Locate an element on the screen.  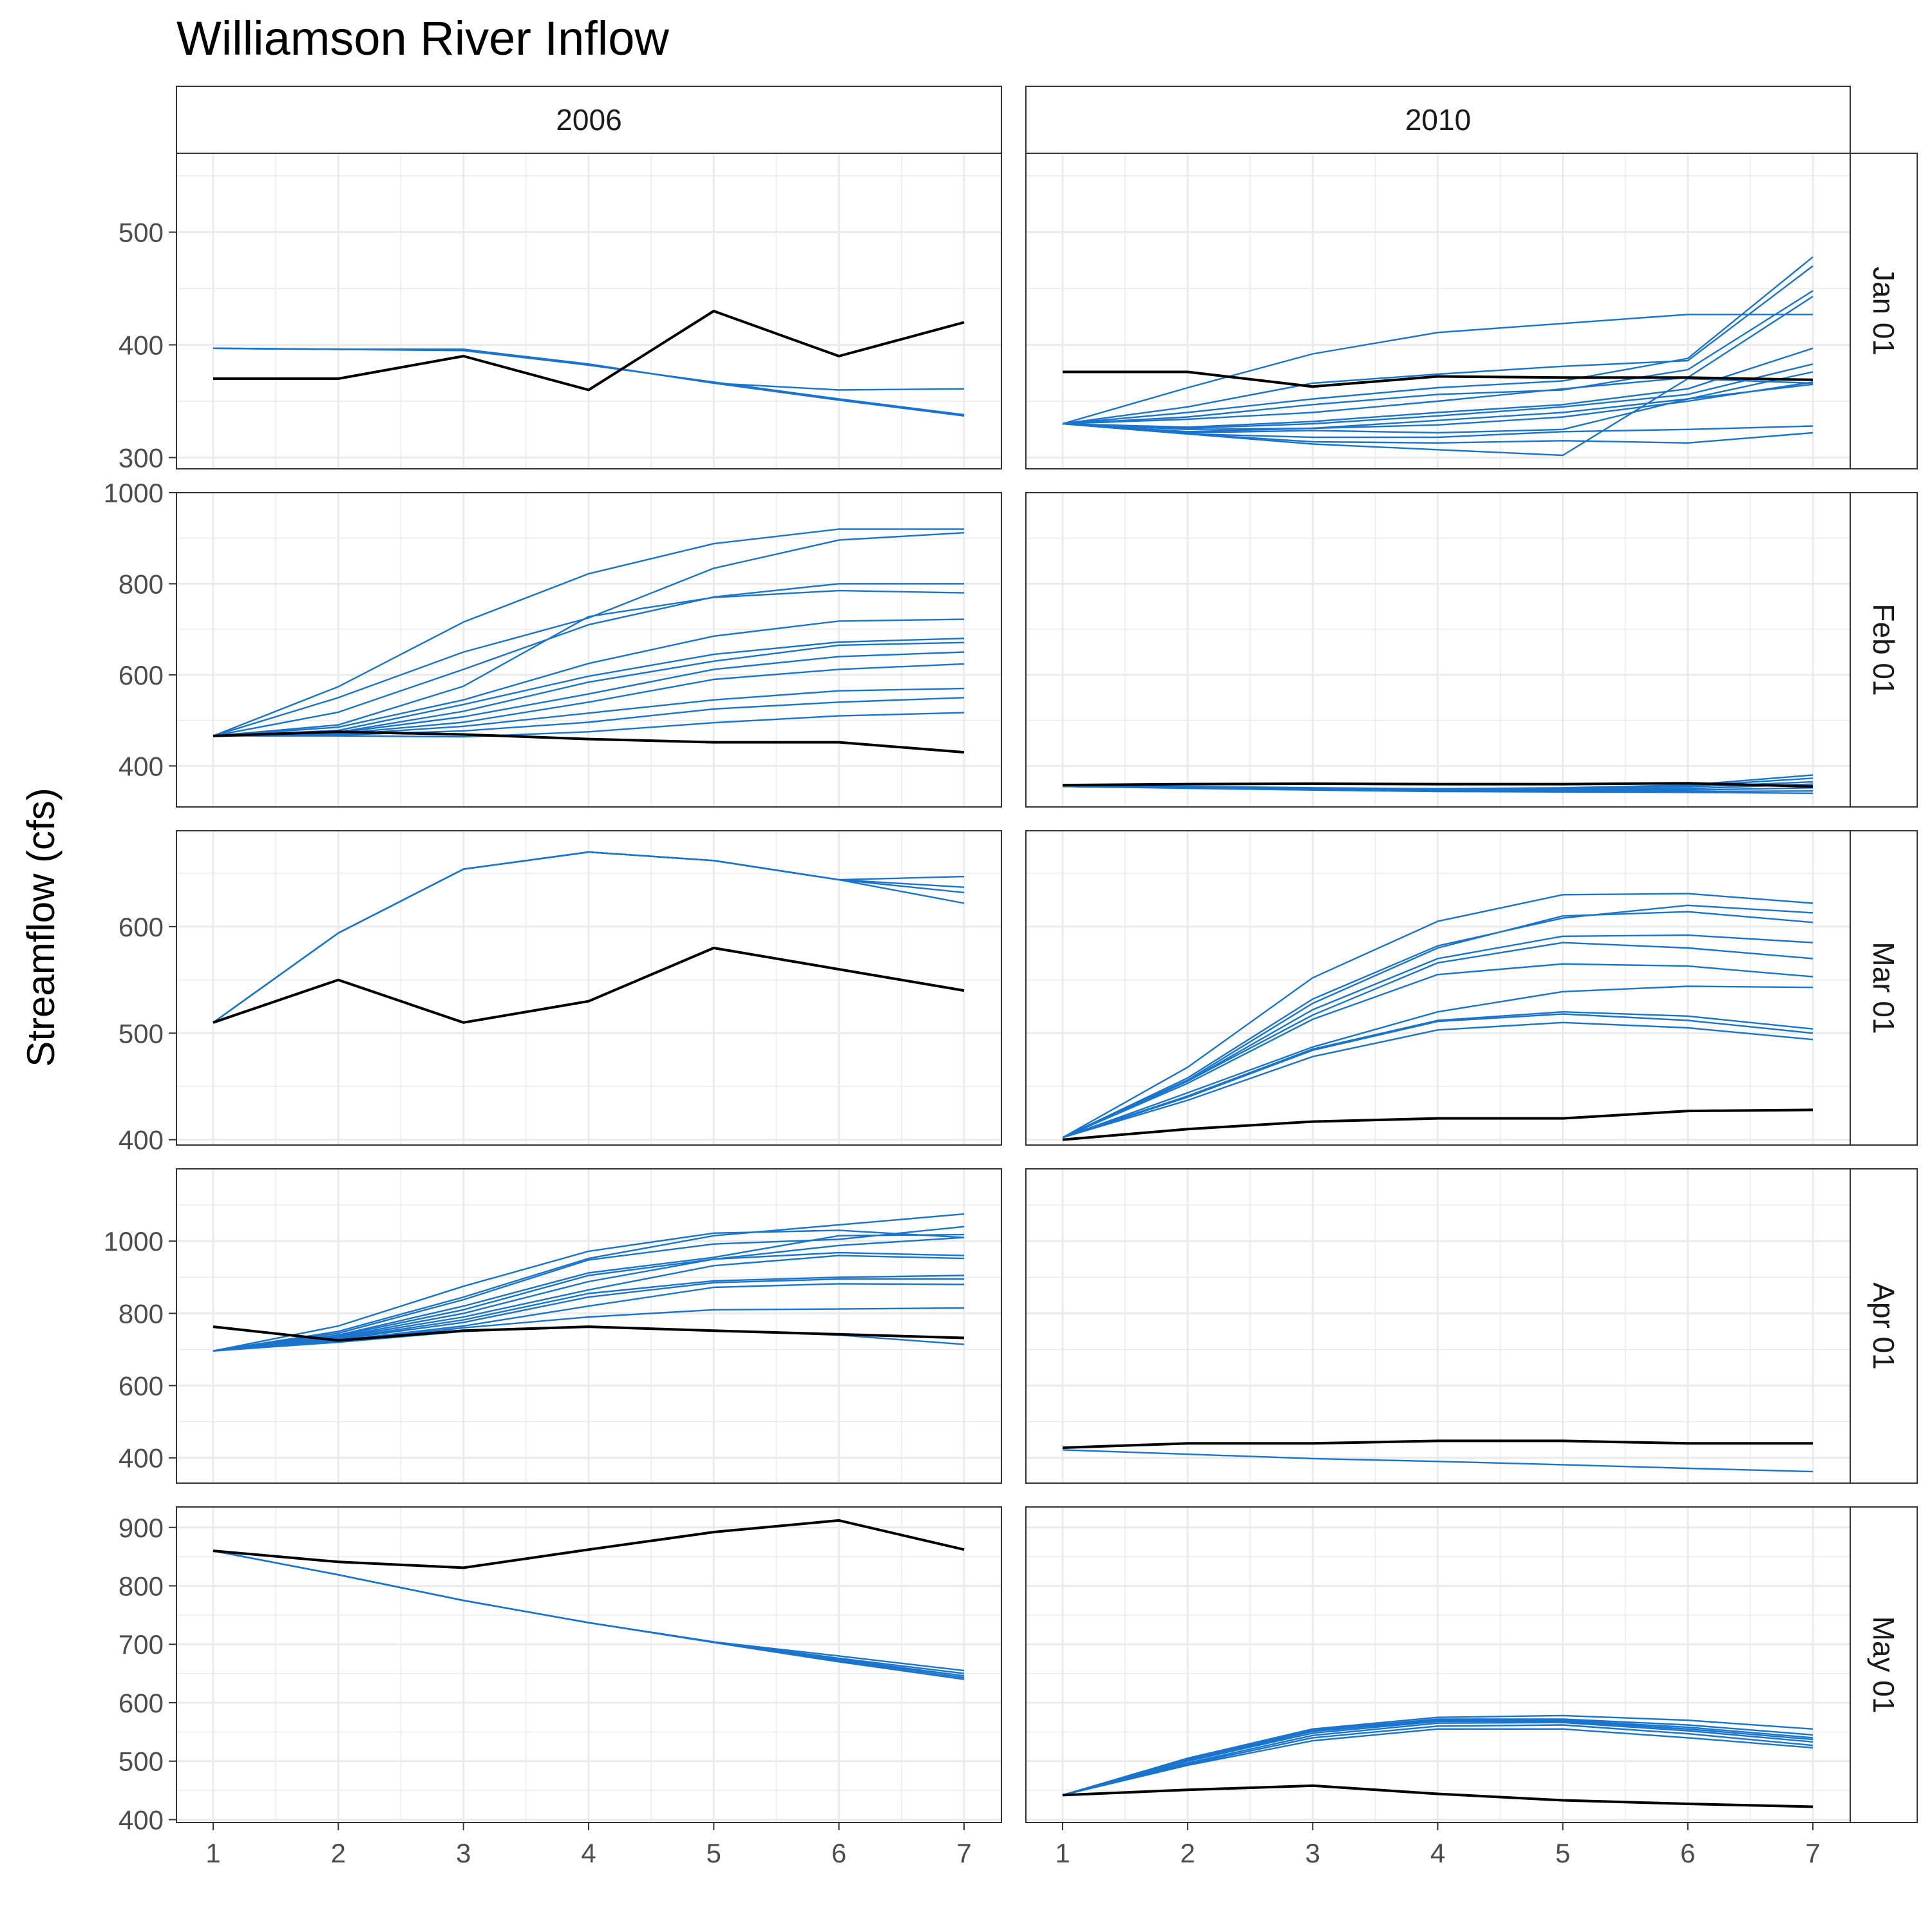
row-strip-label: Jan 01 is located at coordinates (1884, 311).